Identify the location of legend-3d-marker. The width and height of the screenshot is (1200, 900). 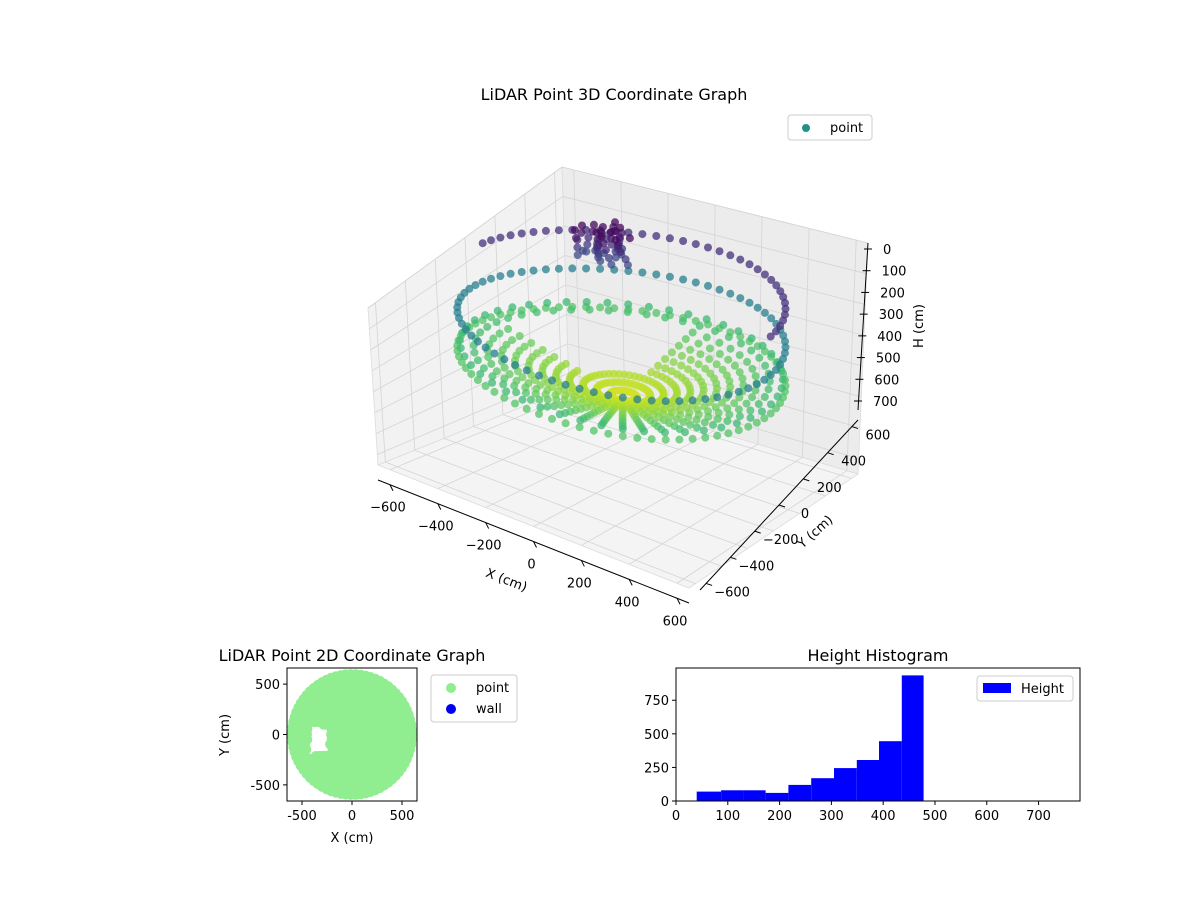
(806, 128).